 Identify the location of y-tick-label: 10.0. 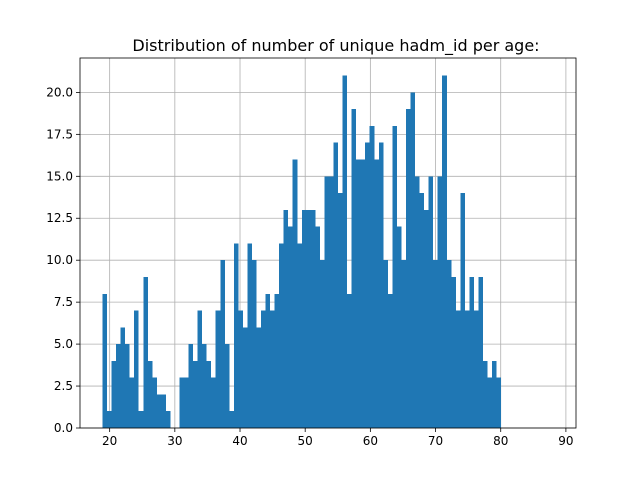
(59, 260).